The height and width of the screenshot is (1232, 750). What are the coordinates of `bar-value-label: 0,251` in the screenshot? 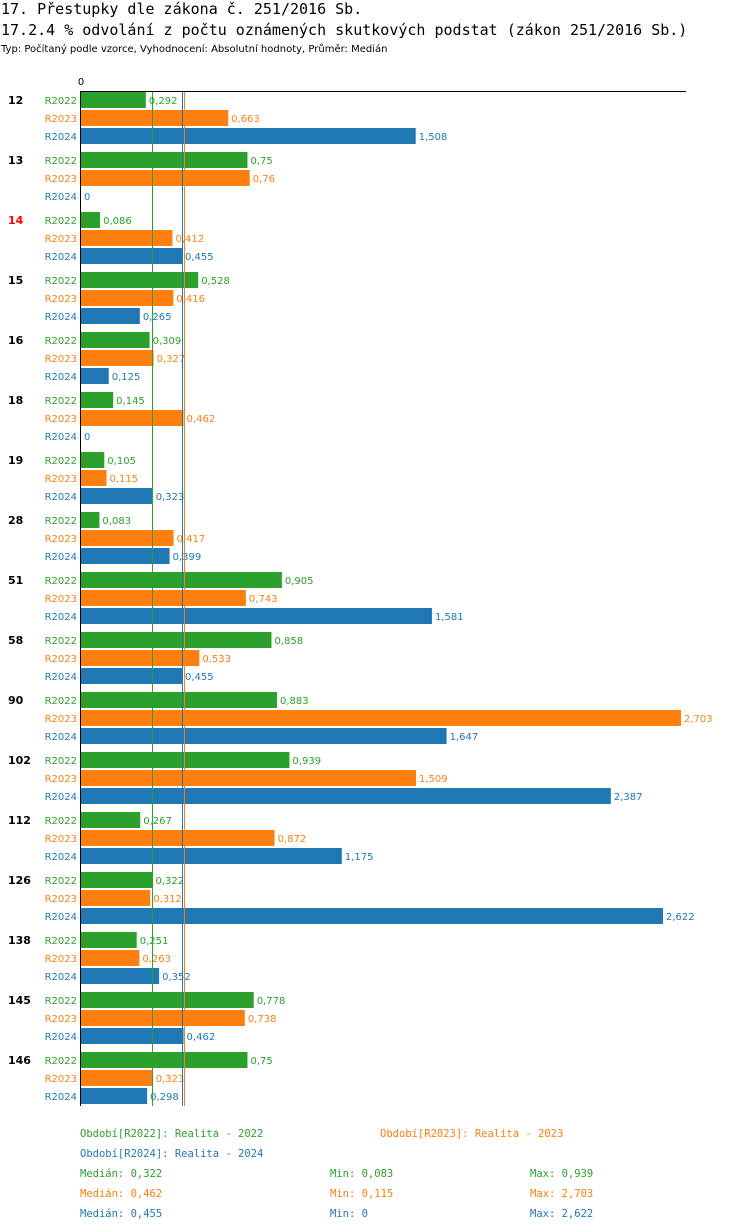 It's located at (154, 941).